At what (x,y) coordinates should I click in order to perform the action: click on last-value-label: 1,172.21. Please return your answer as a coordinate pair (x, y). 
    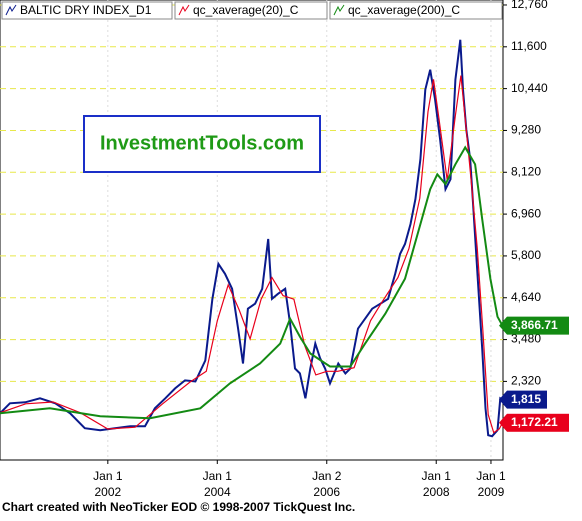
    Looking at the image, I should click on (534, 422).